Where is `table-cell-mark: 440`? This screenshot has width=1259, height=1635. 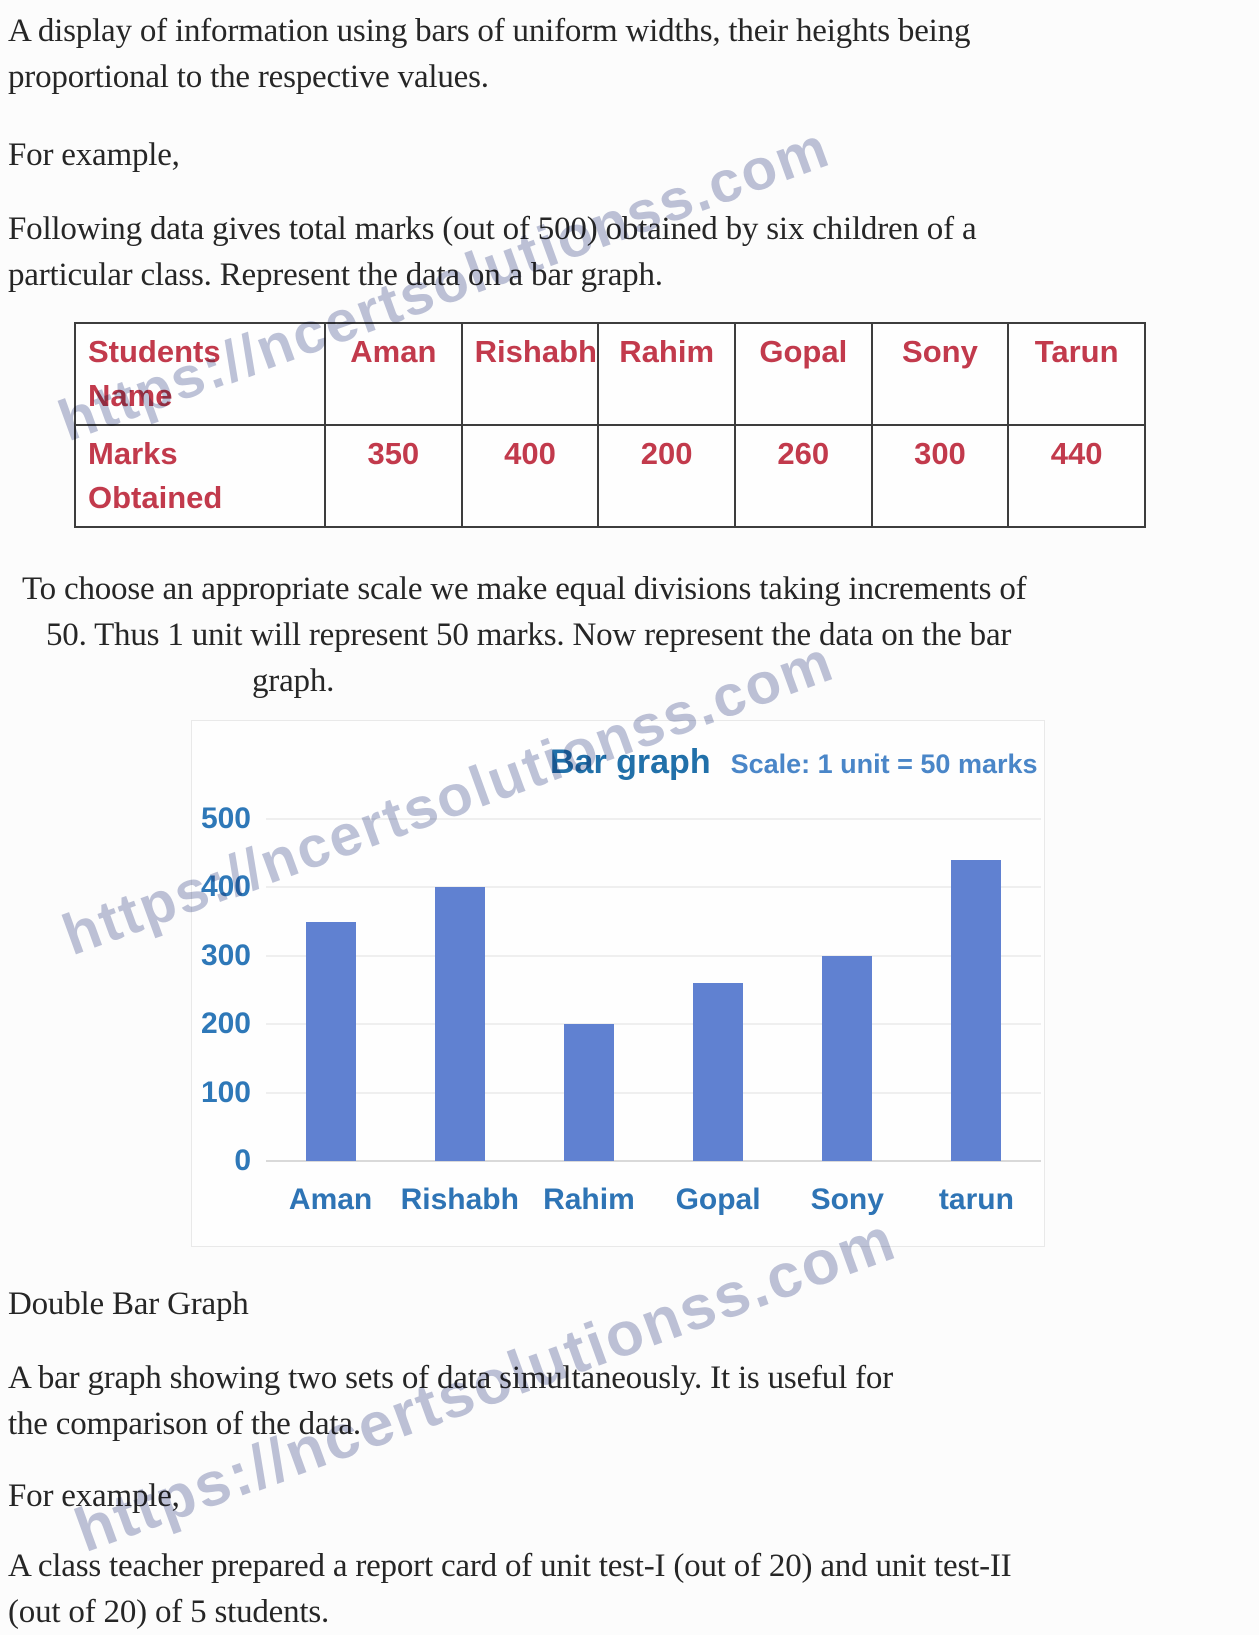
table-cell-mark: 440 is located at coordinates (1076, 476).